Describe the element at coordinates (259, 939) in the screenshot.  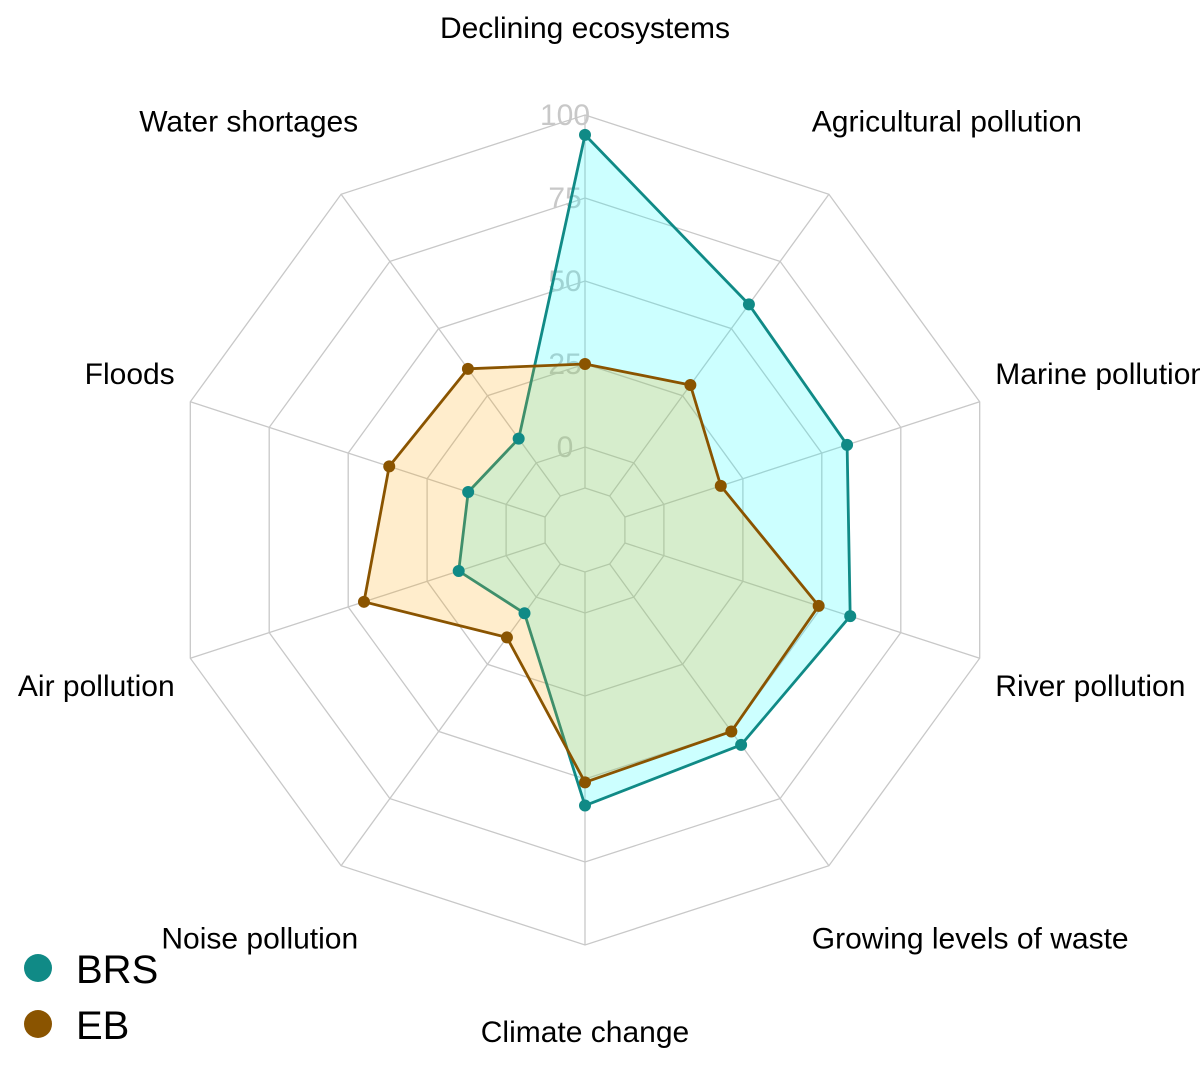
I see `category-label-noise-pollution: Noise pollution` at that location.